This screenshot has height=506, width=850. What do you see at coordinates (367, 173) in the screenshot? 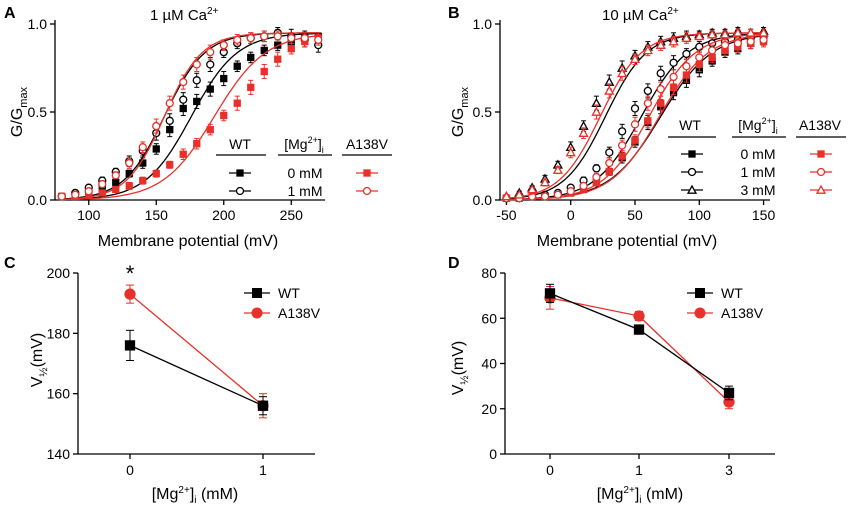
I see `legend-a-mut-0mm-marker` at bounding box center [367, 173].